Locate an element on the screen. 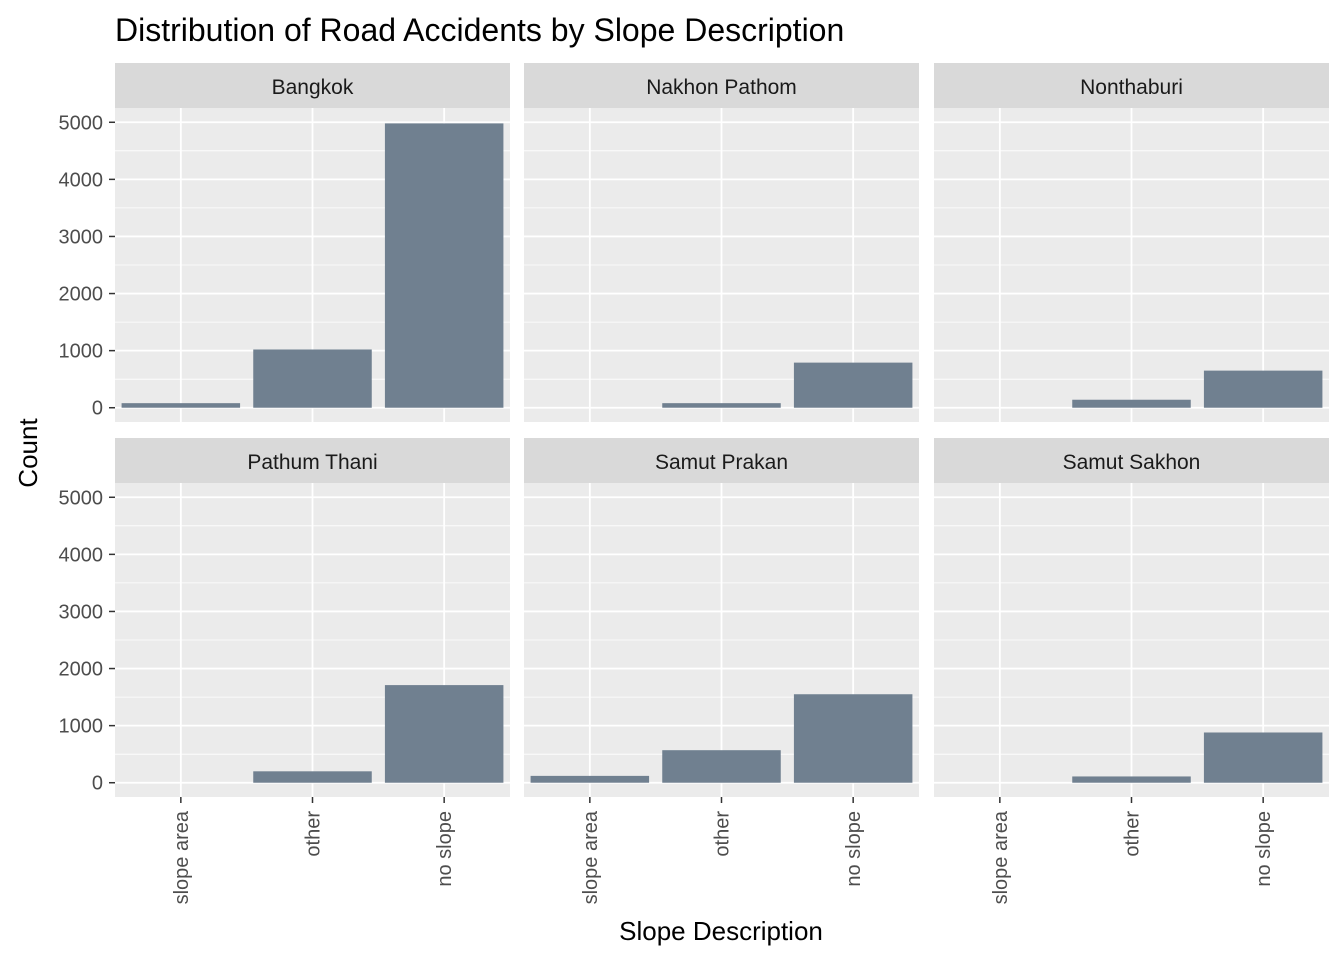  facet-strip-label: Samut Prakan is located at coordinates (721, 462).